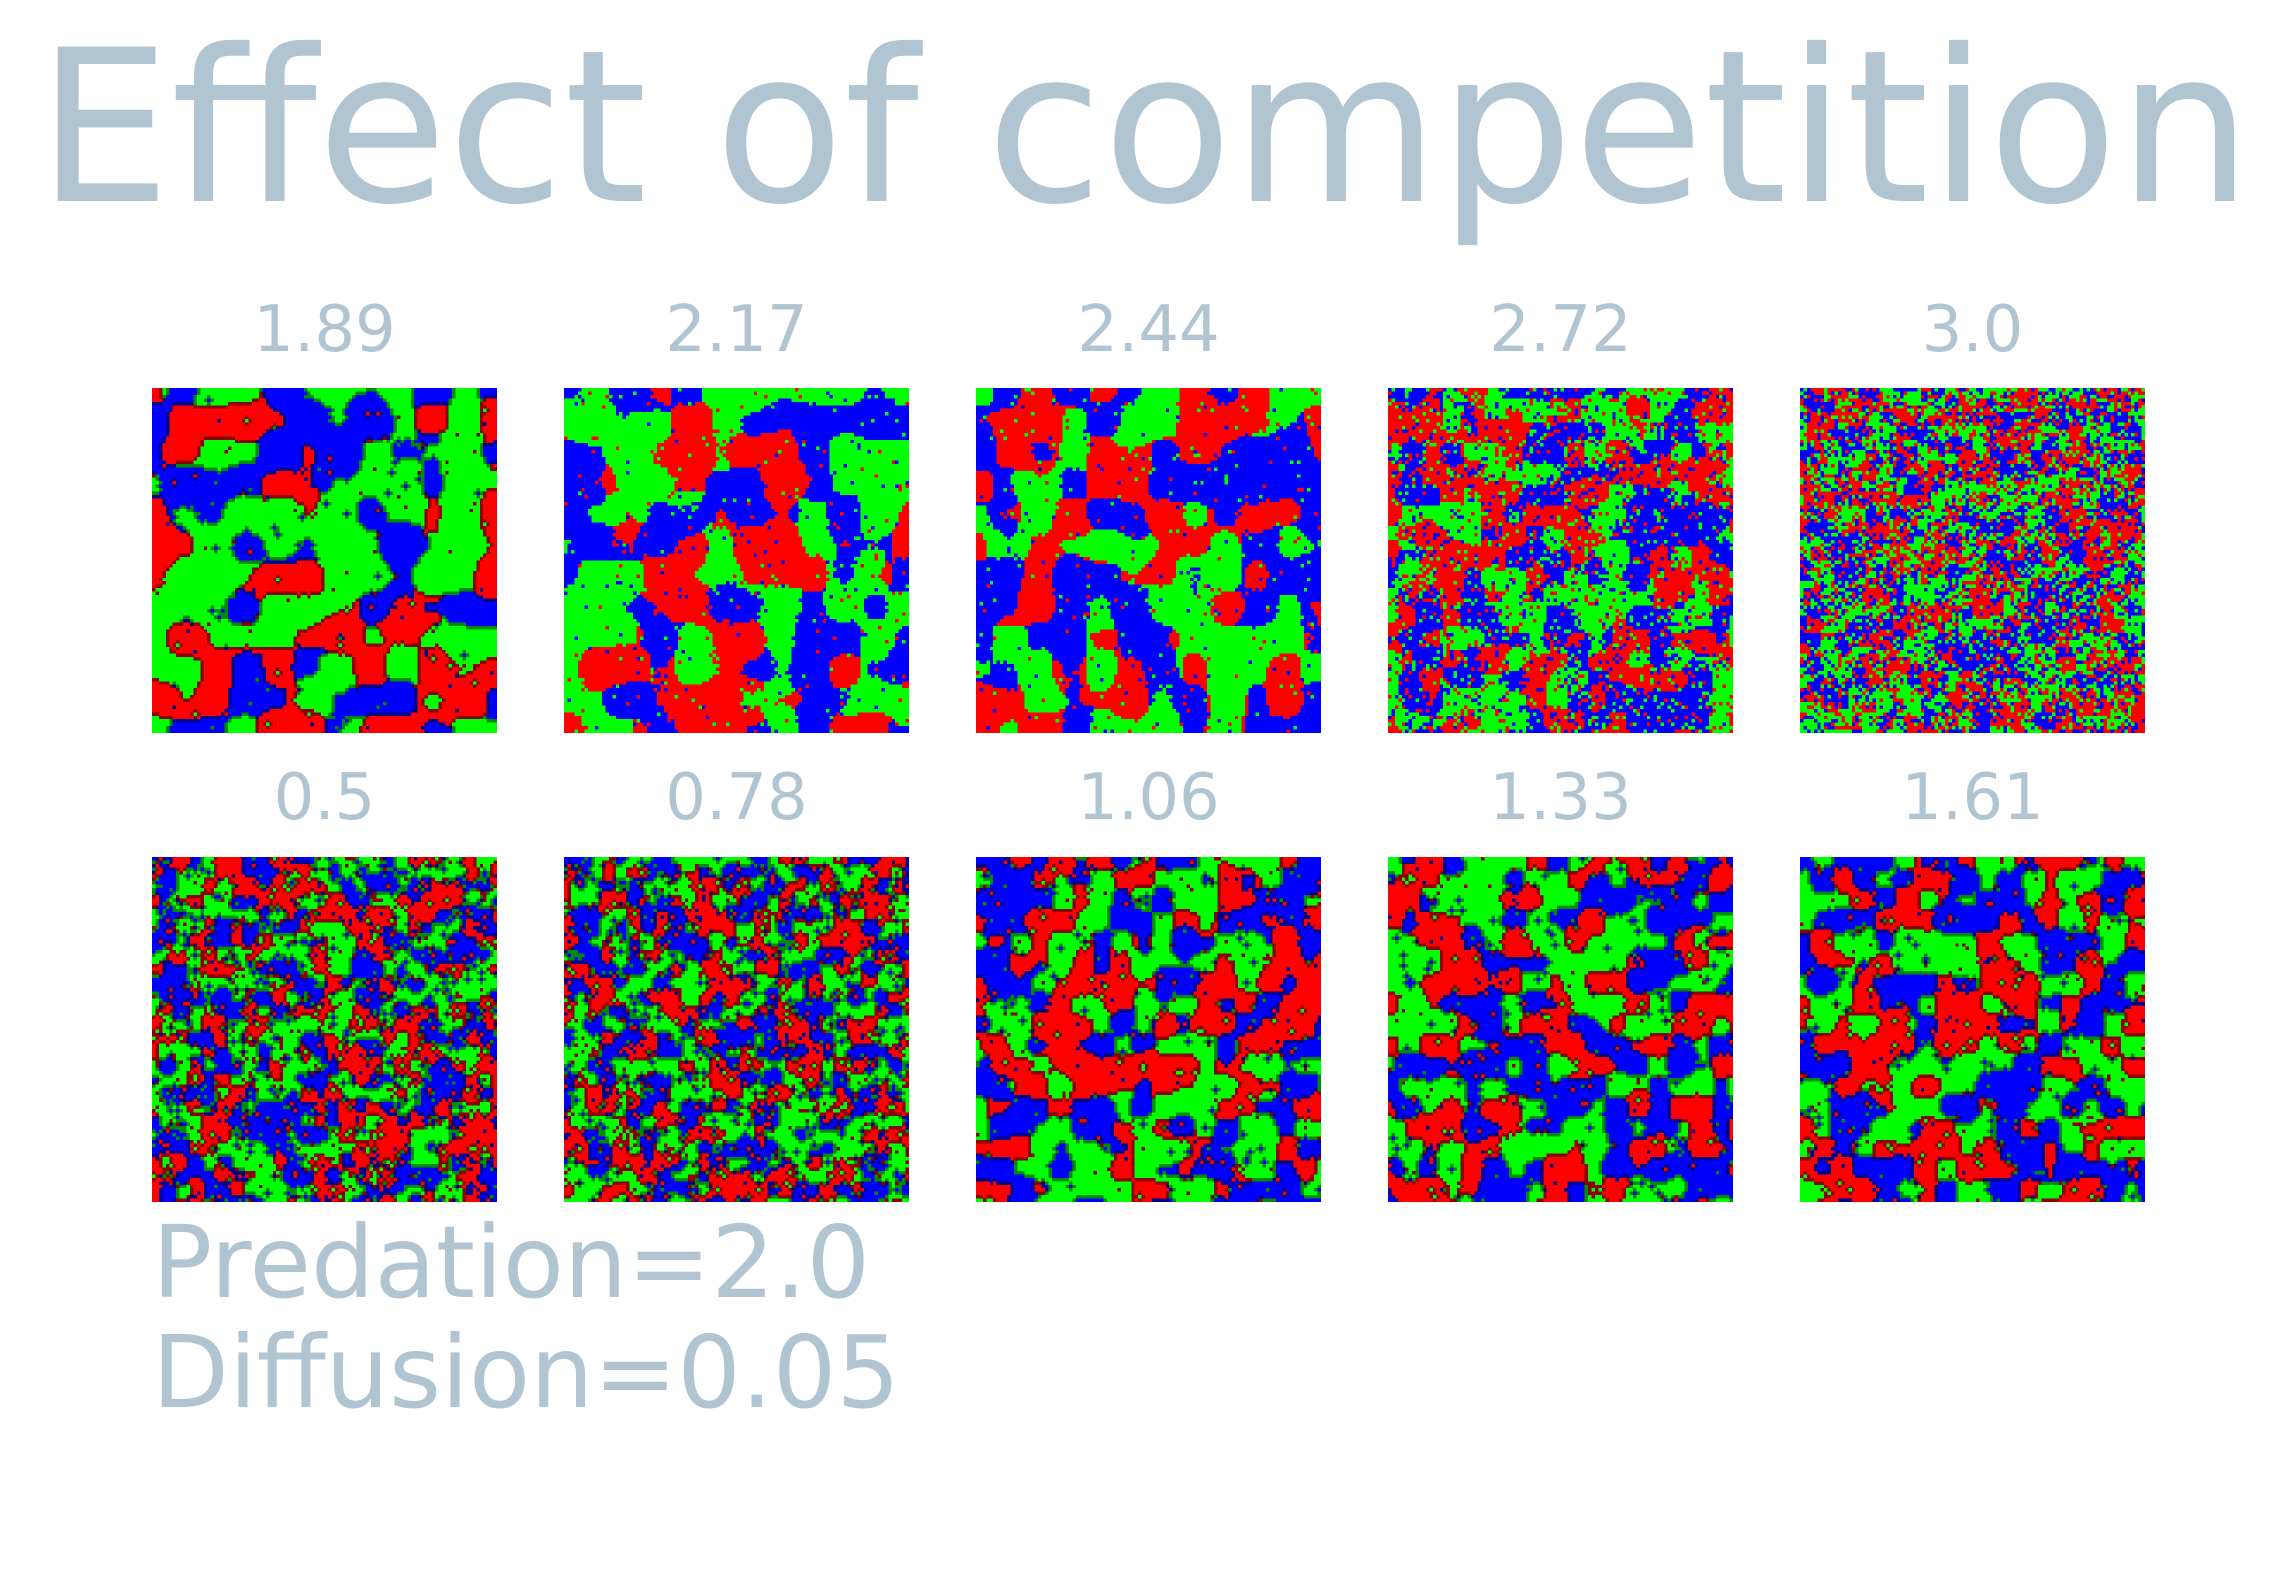  What do you see at coordinates (1148, 330) in the screenshot?
I see `panel-label: 2.44` at bounding box center [1148, 330].